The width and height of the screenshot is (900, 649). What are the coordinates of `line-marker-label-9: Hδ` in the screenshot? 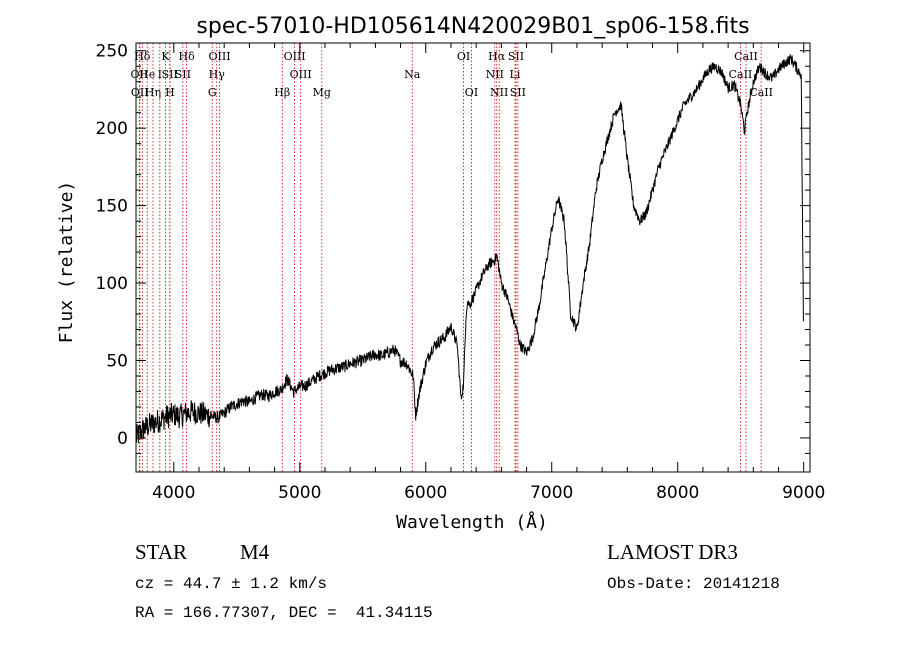 It's located at (187, 56).